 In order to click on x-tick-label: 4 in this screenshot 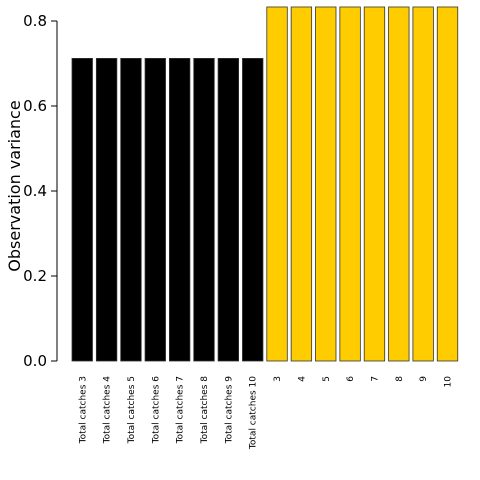, I will do `click(302, 379)`.